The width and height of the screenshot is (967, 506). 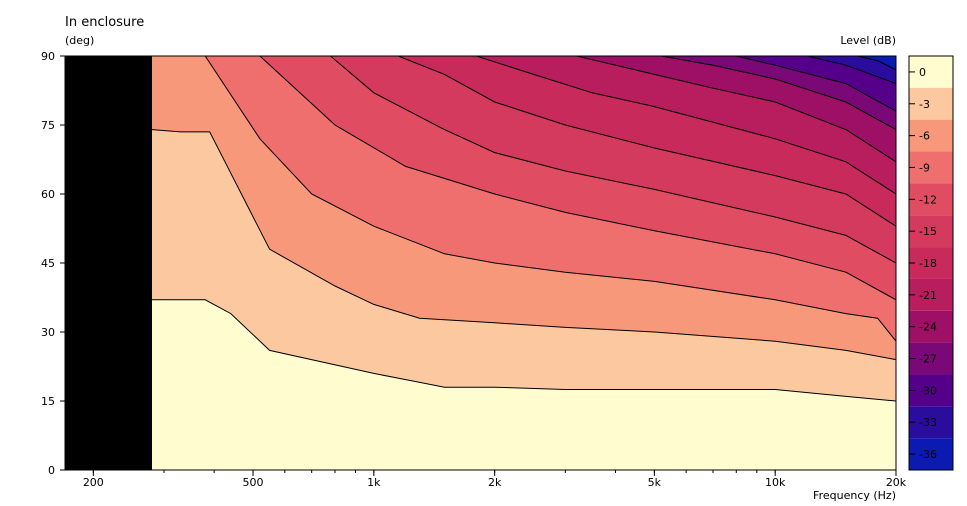 I want to click on y-axis-ticks: 90 75 60 45 30 15 0, so click(x=53, y=263).